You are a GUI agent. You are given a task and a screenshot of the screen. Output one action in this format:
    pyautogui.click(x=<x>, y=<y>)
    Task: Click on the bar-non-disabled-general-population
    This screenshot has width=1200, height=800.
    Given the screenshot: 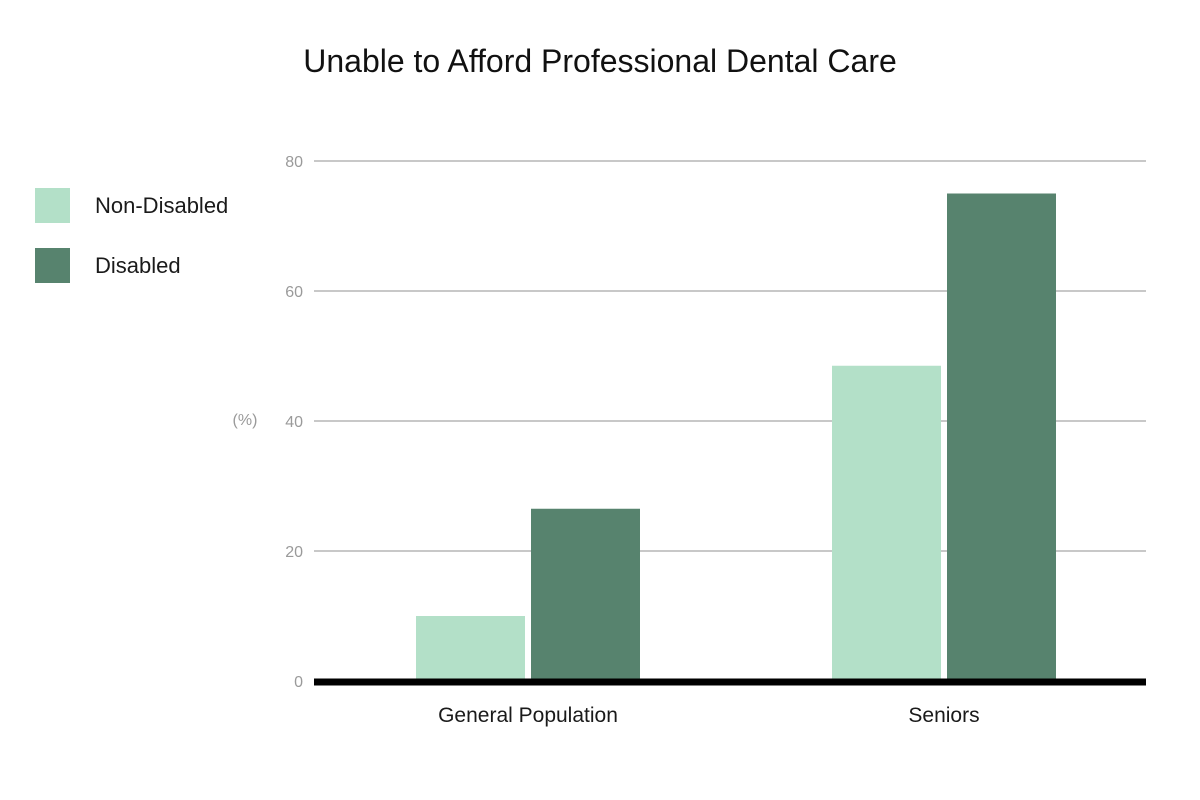 What is the action you would take?
    pyautogui.click(x=470, y=648)
    